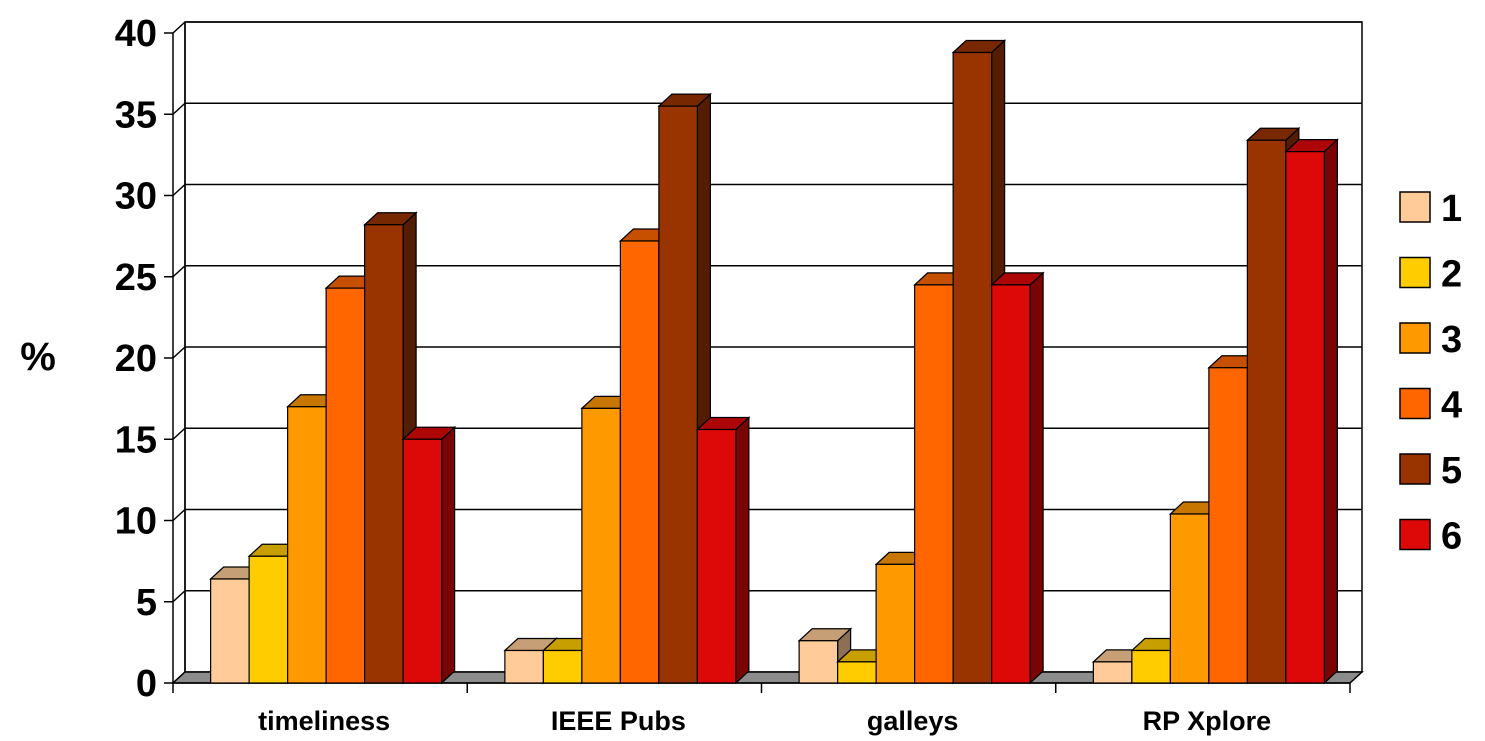 Image resolution: width=1485 pixels, height=741 pixels. Describe the element at coordinates (1451, 209) in the screenshot. I see `legend-label: 1` at that location.